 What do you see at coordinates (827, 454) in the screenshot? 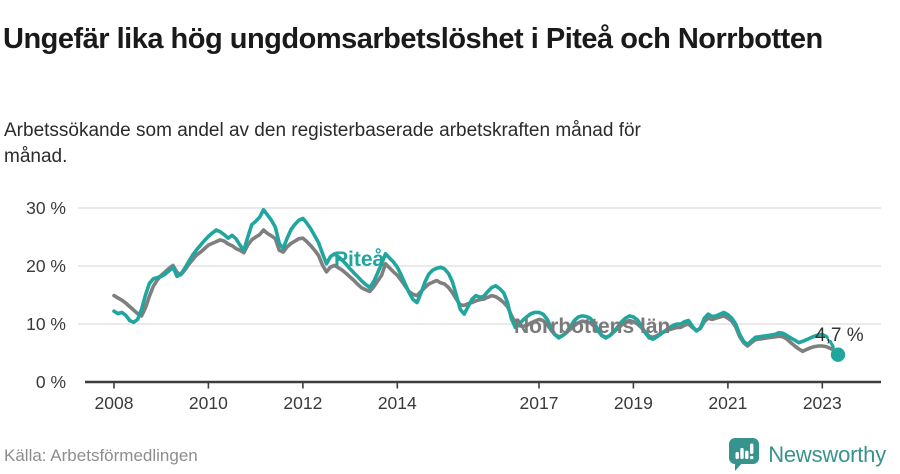
I see `newsworthy-logo-text: Newsworthy` at bounding box center [827, 454].